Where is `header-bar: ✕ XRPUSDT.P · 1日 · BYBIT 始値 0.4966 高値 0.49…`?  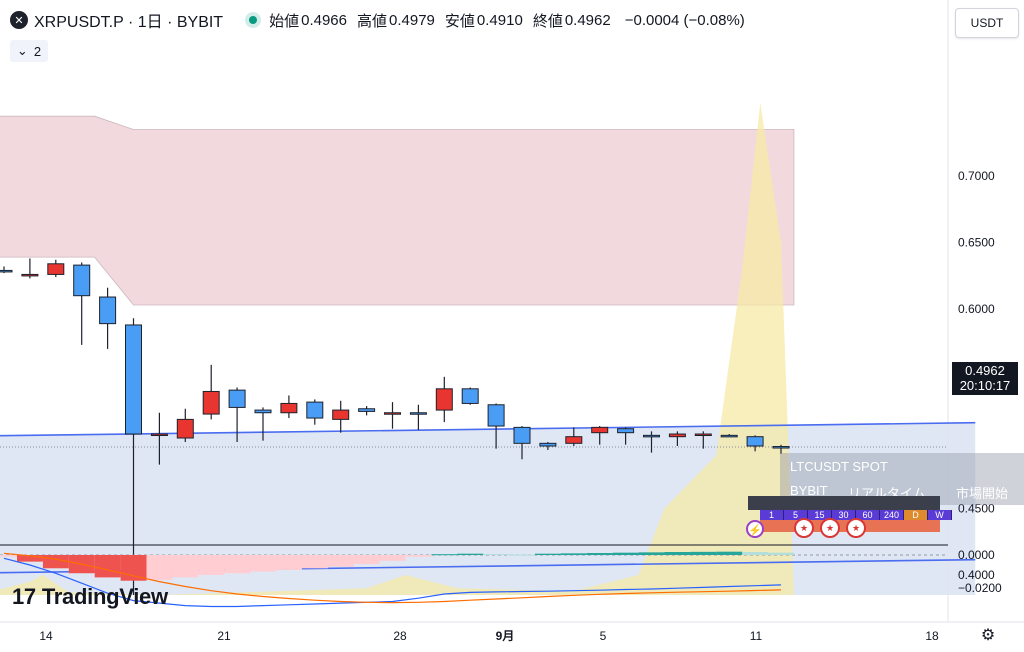
header-bar: ✕ XRPUSDT.P · 1日 · BYBIT 始値 0.4966 高値 0.49… is located at coordinates (474, 20).